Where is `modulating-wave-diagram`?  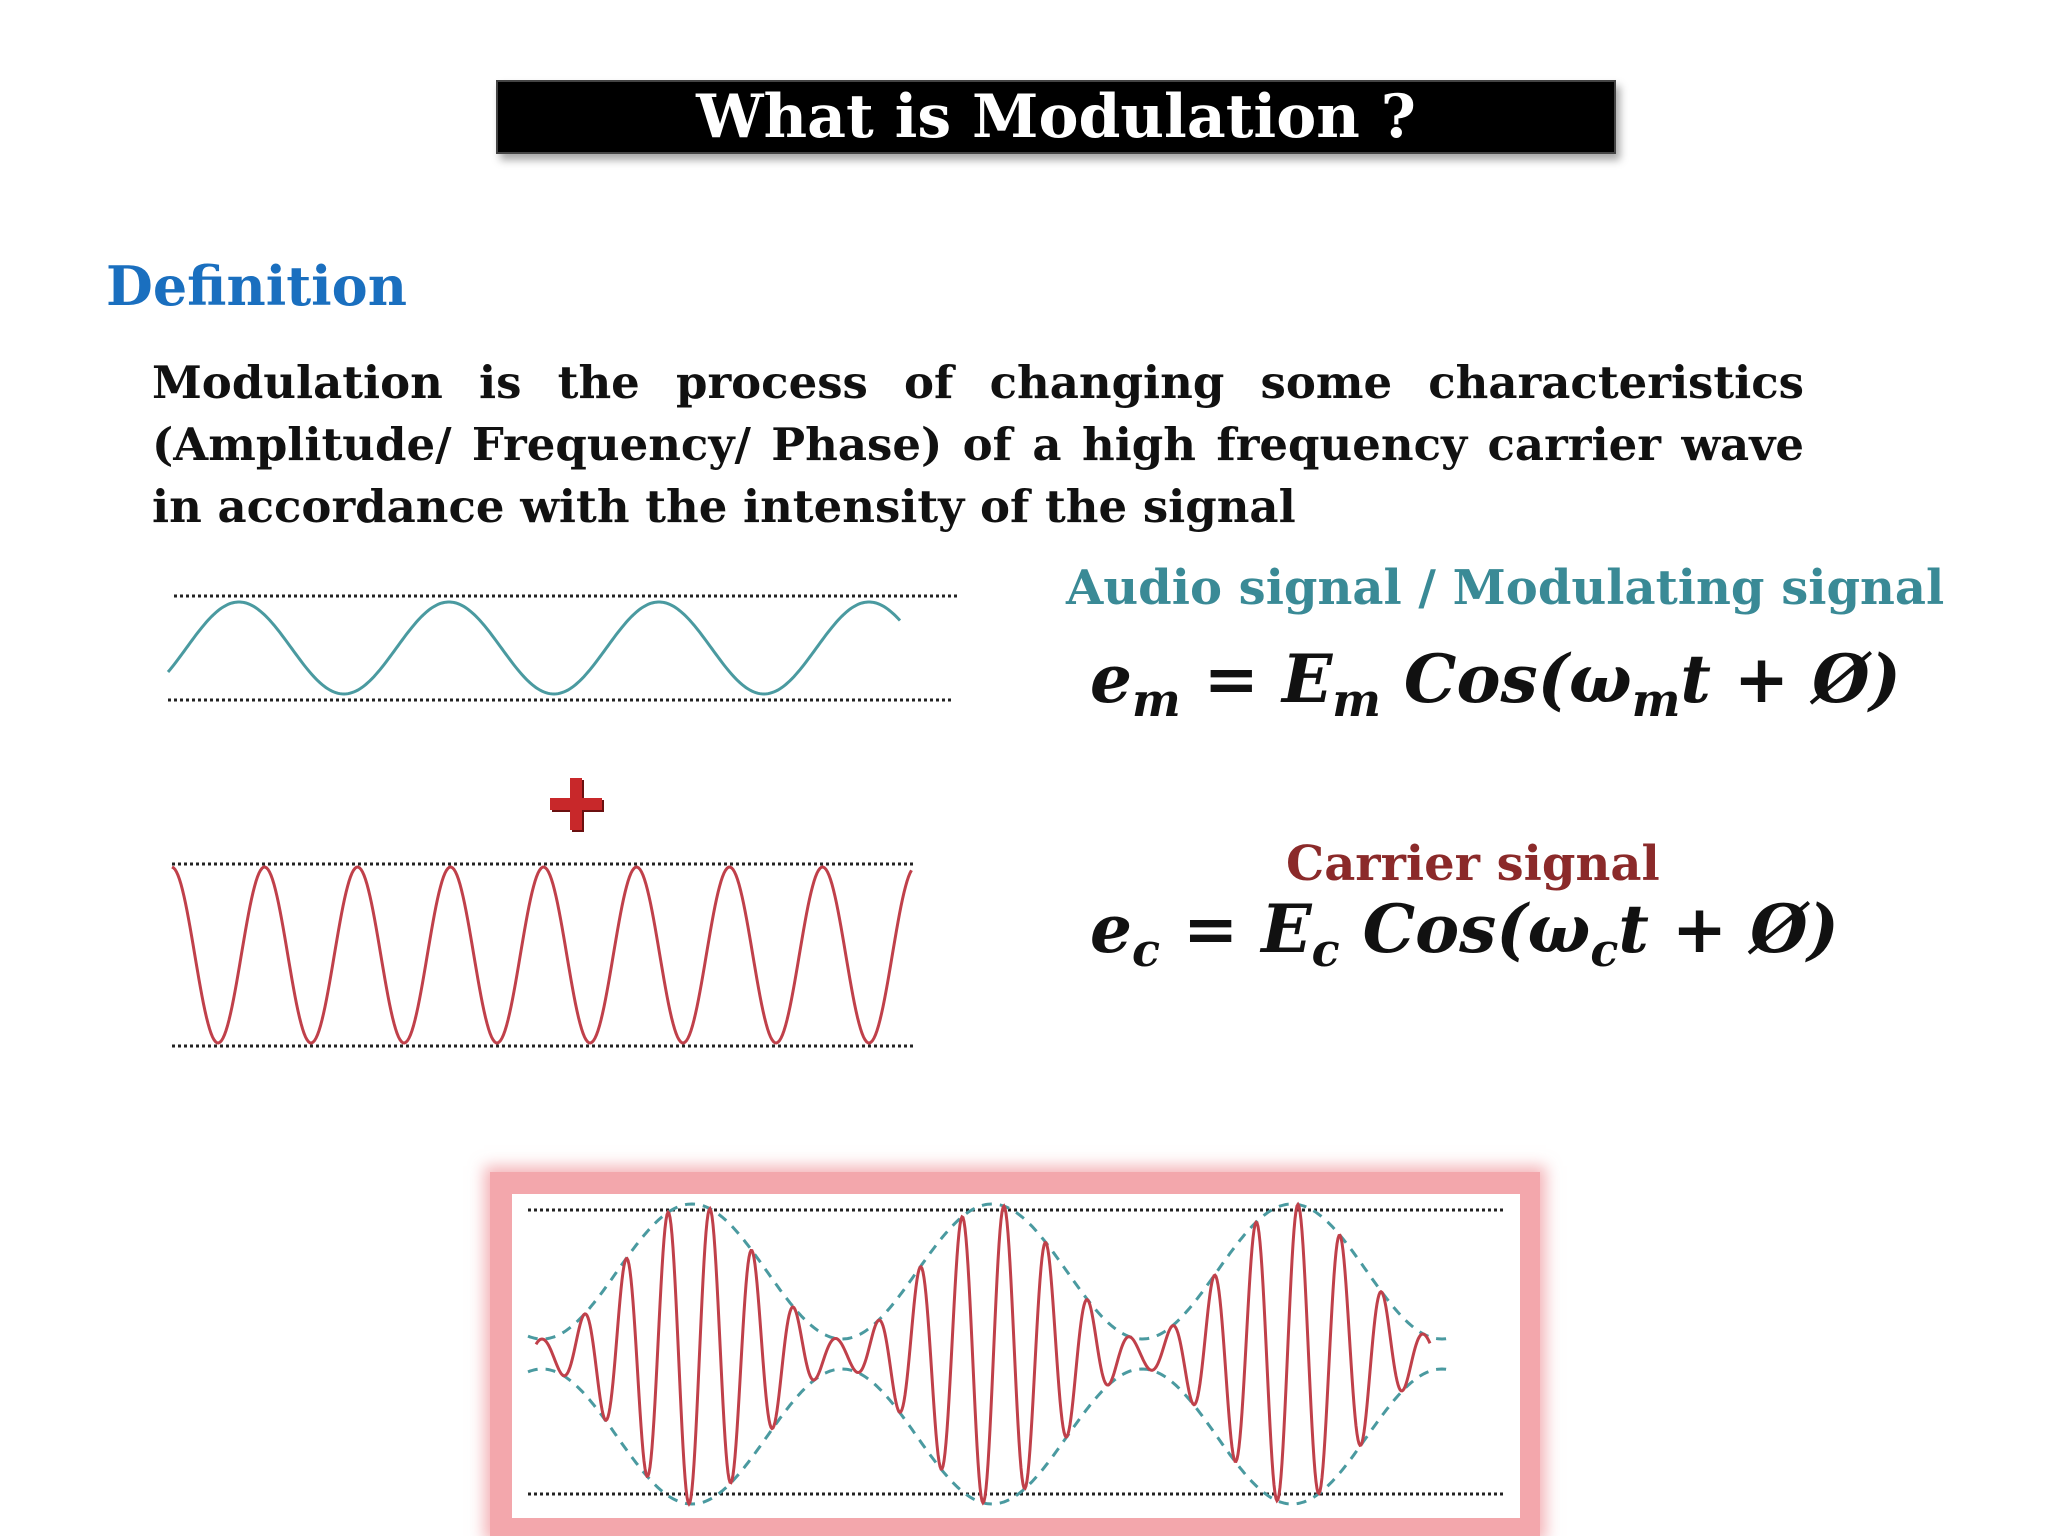
modulating-wave-diagram is located at coordinates (563, 648).